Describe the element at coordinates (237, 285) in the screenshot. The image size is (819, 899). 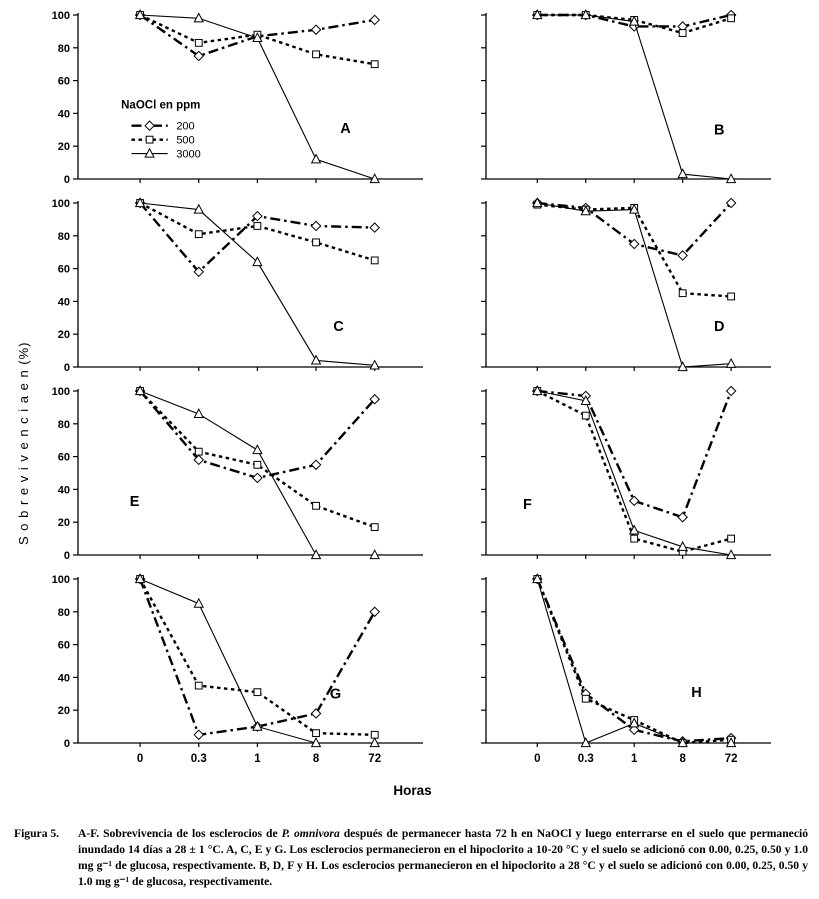
I see `panel-c-chart: 0 20 40 60 80 100 C` at that location.